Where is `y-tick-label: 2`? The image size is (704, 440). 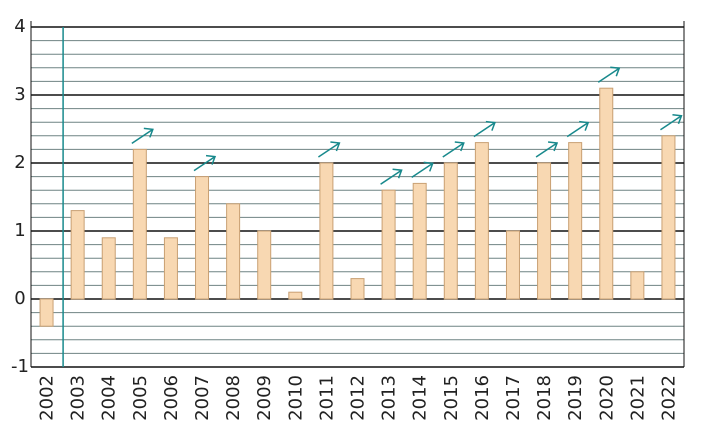
y-tick-label: 2 is located at coordinates (19, 162).